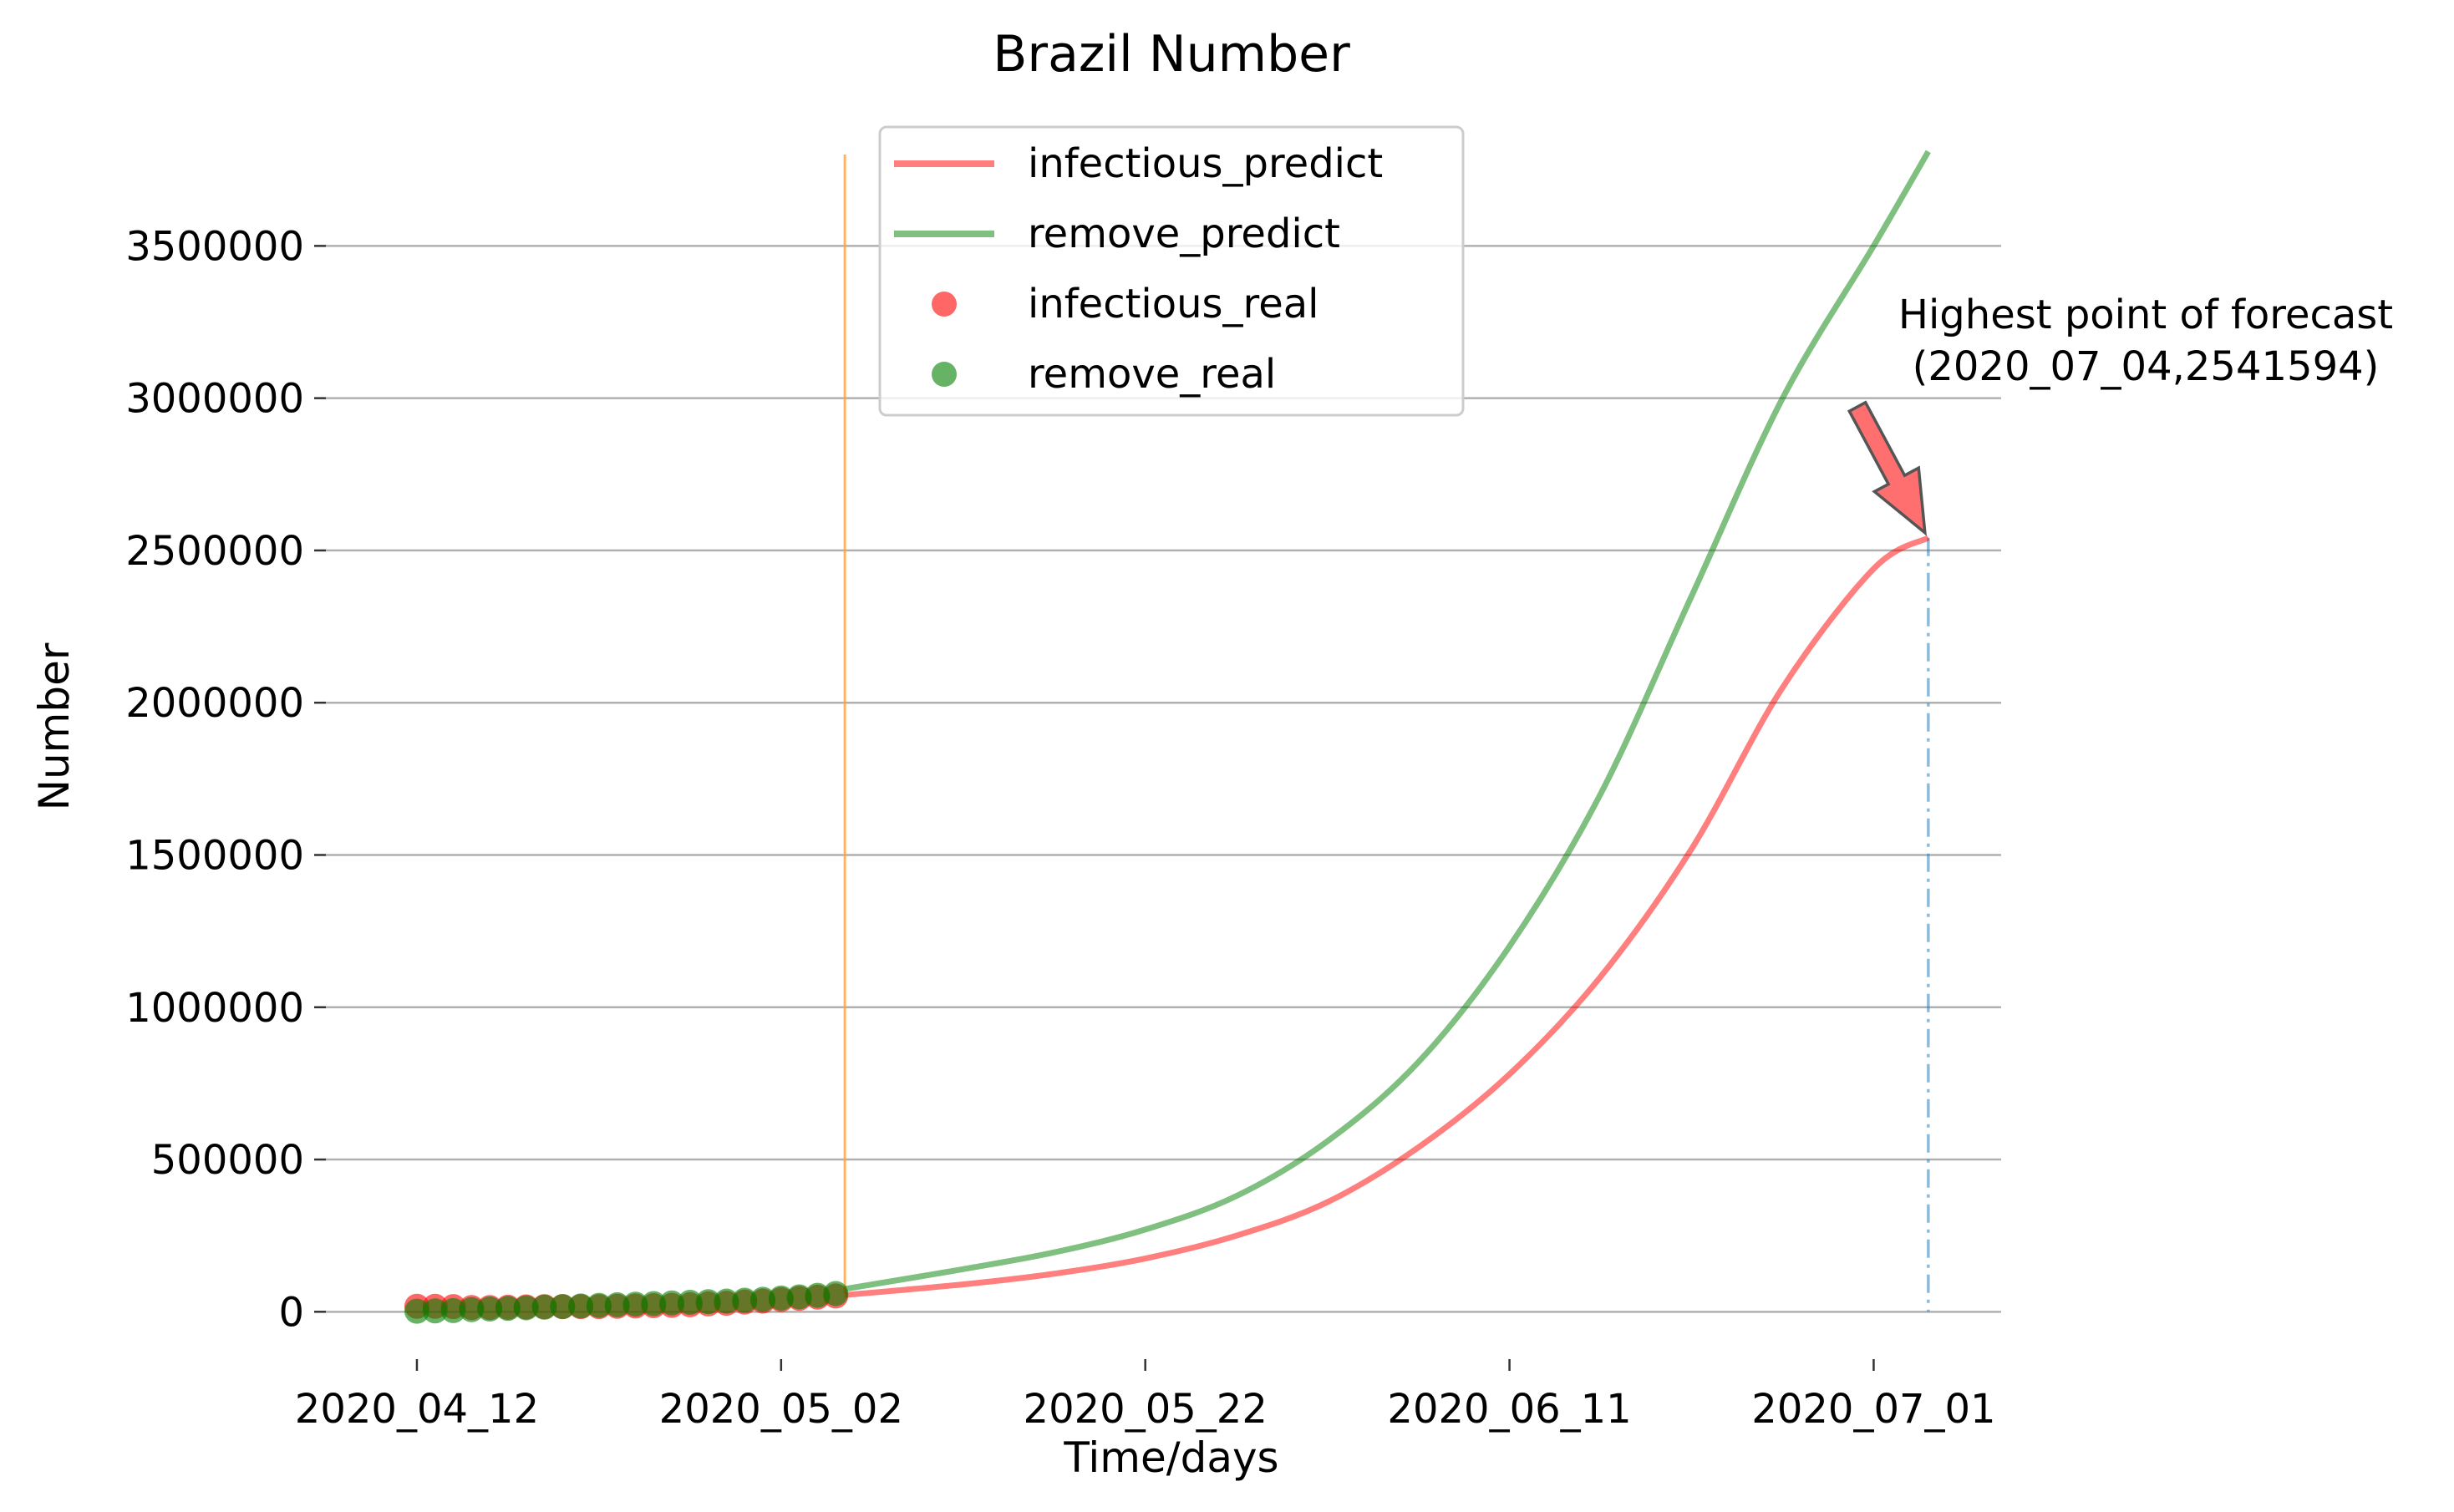 The height and width of the screenshot is (1512, 2454). What do you see at coordinates (1184, 234) in the screenshot?
I see `legend-label-remove-predict: remove_predict` at bounding box center [1184, 234].